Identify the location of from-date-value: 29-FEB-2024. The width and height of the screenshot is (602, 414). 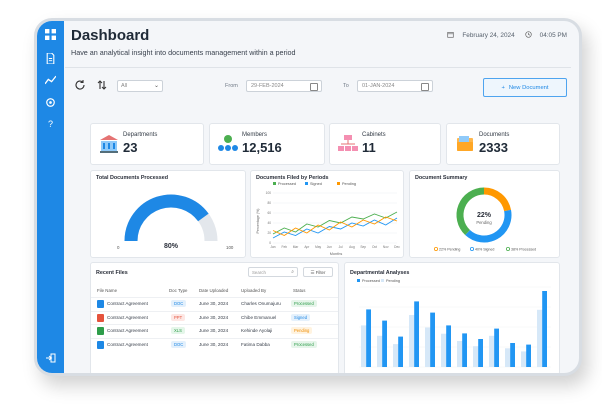
(267, 86).